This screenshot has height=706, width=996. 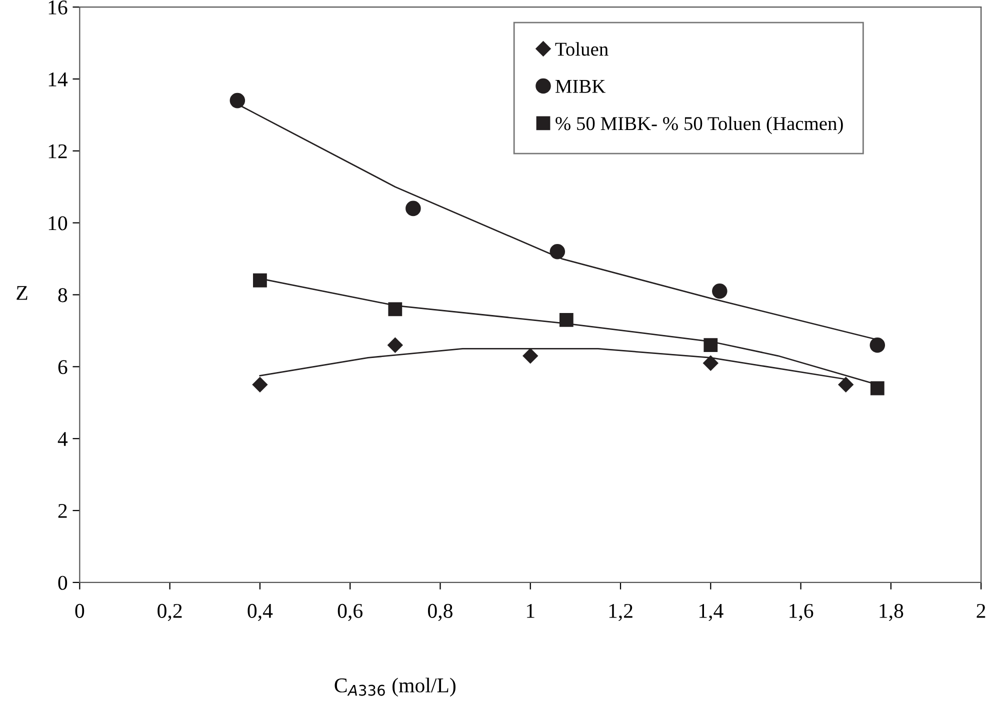 I want to click on y-tick-label: 4, so click(x=63, y=439).